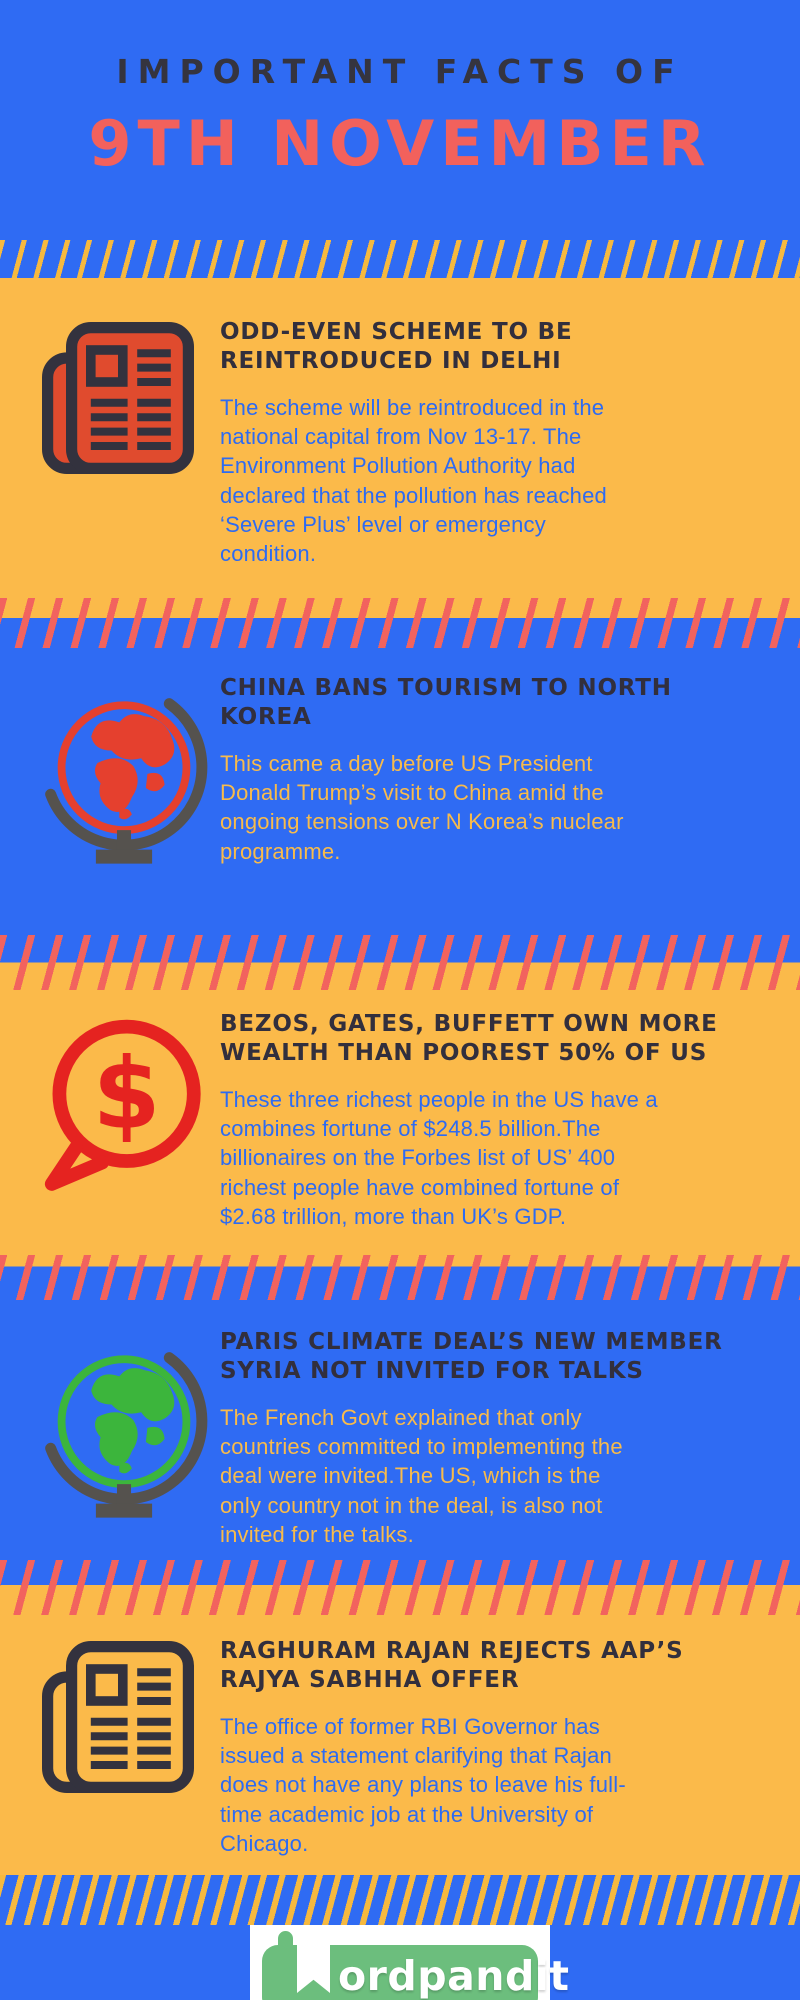  What do you see at coordinates (117, 1717) in the screenshot?
I see `newspaper-dark-icon` at bounding box center [117, 1717].